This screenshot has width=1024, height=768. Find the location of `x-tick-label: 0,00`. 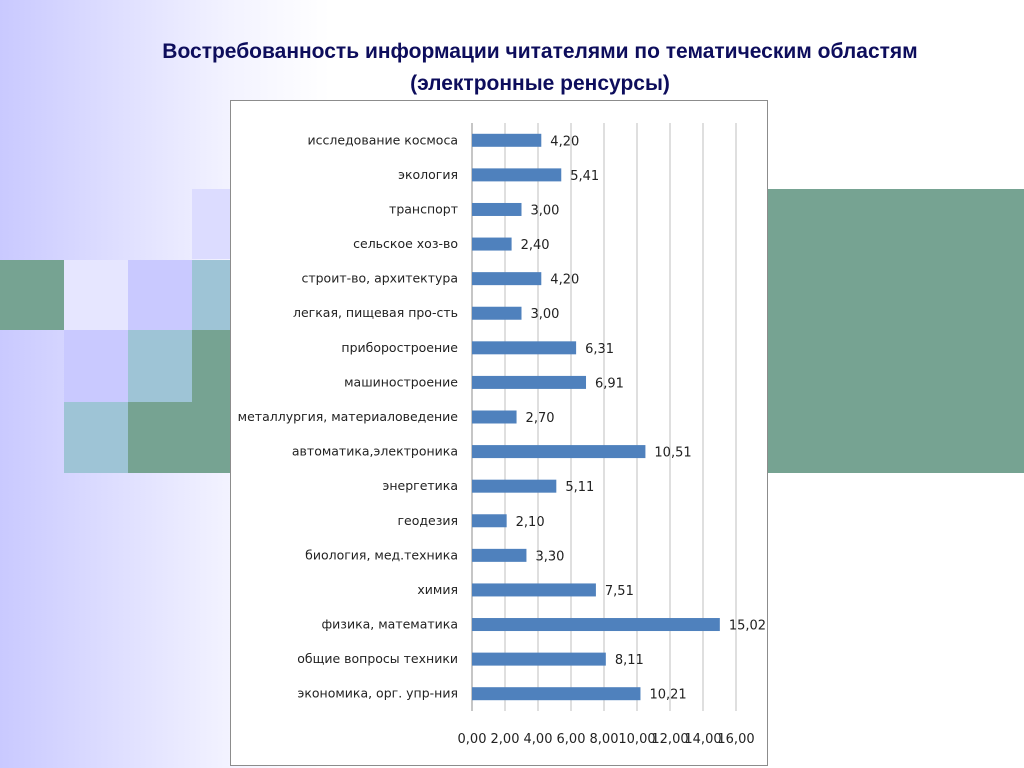

x-tick-label: 0,00 is located at coordinates (472, 739).